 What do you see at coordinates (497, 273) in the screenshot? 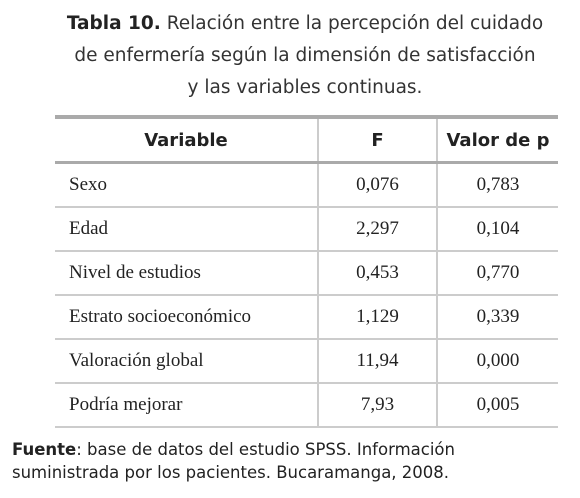
I see `table-cell: 0,770` at bounding box center [497, 273].